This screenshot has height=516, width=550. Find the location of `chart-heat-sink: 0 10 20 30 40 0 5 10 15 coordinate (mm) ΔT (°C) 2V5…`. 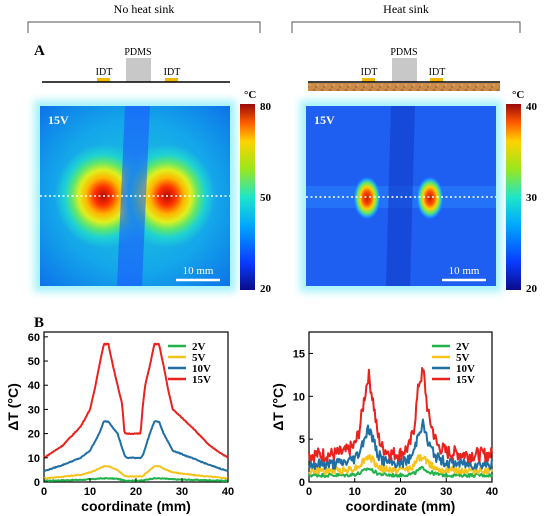

chart-heat-sink: 0 10 20 30 40 0 5 10 15 coordinate (mm) ΔT (°C) 2V5… is located at coordinates (384, 422).